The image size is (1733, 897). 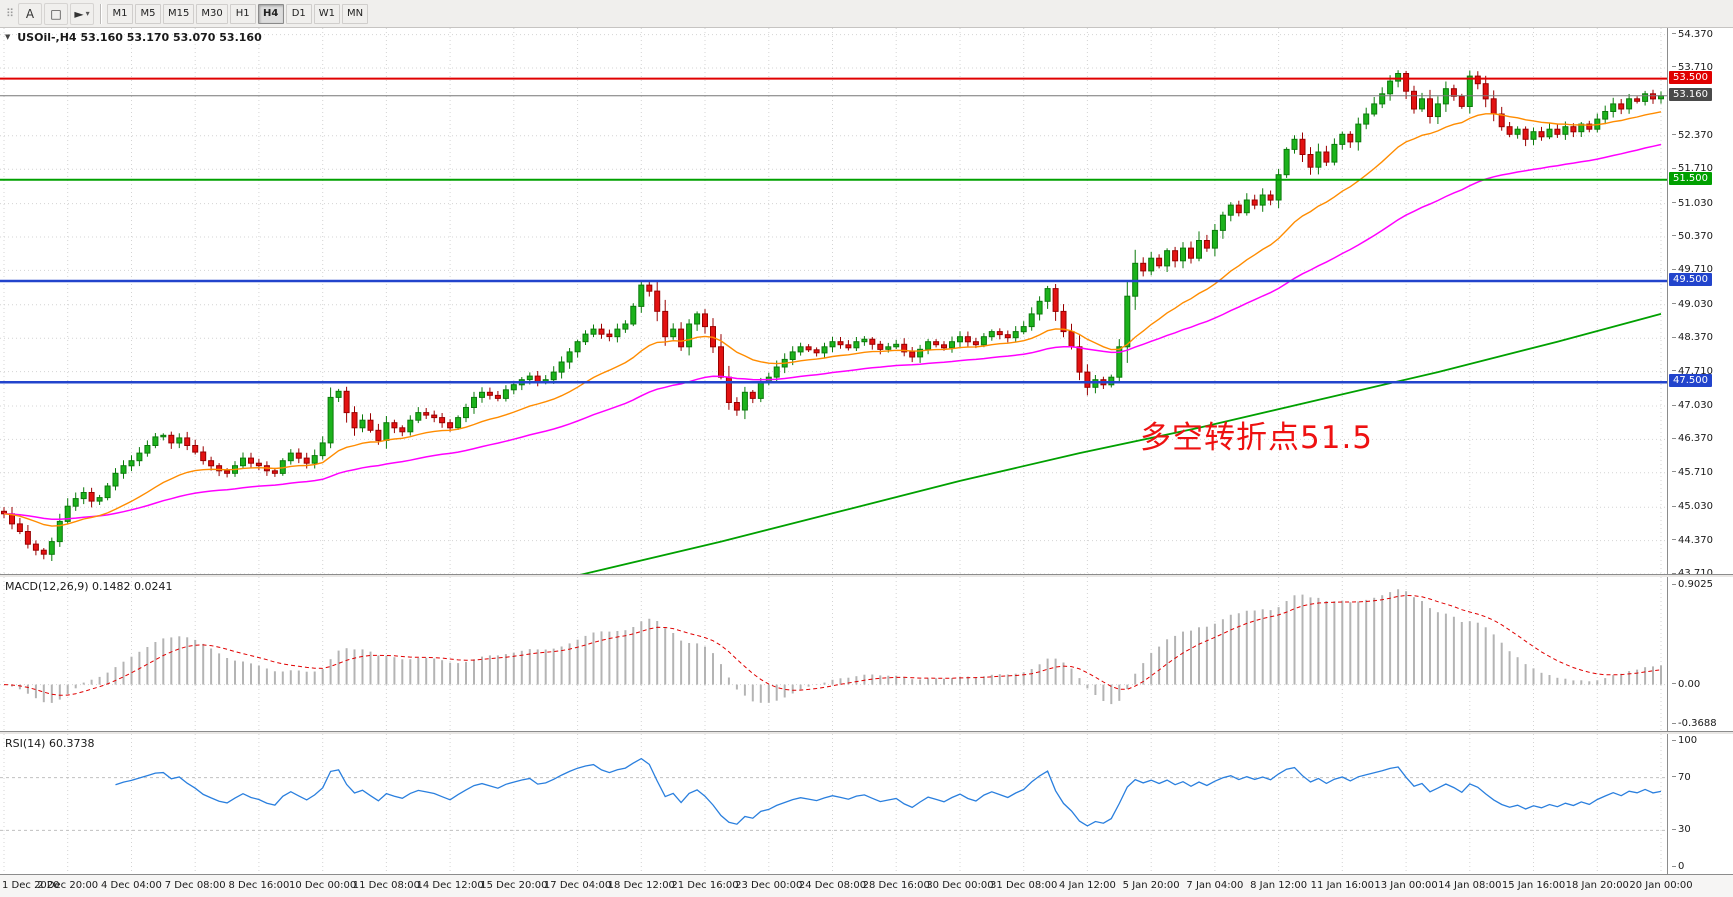 I want to click on rsi-value: 60.3738, so click(x=71, y=743).